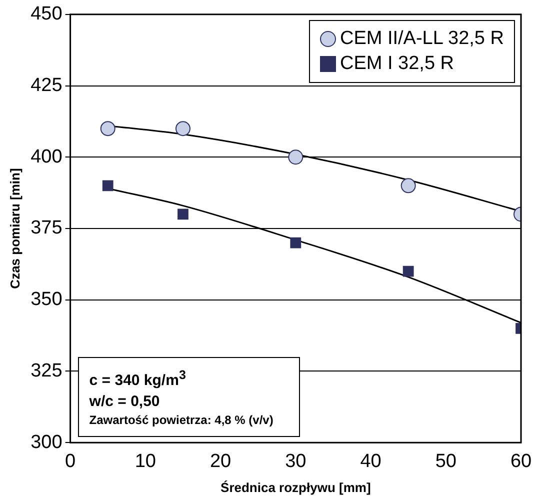 The image size is (549, 504). Describe the element at coordinates (521, 461) in the screenshot. I see `x-tick-label: 60` at that location.